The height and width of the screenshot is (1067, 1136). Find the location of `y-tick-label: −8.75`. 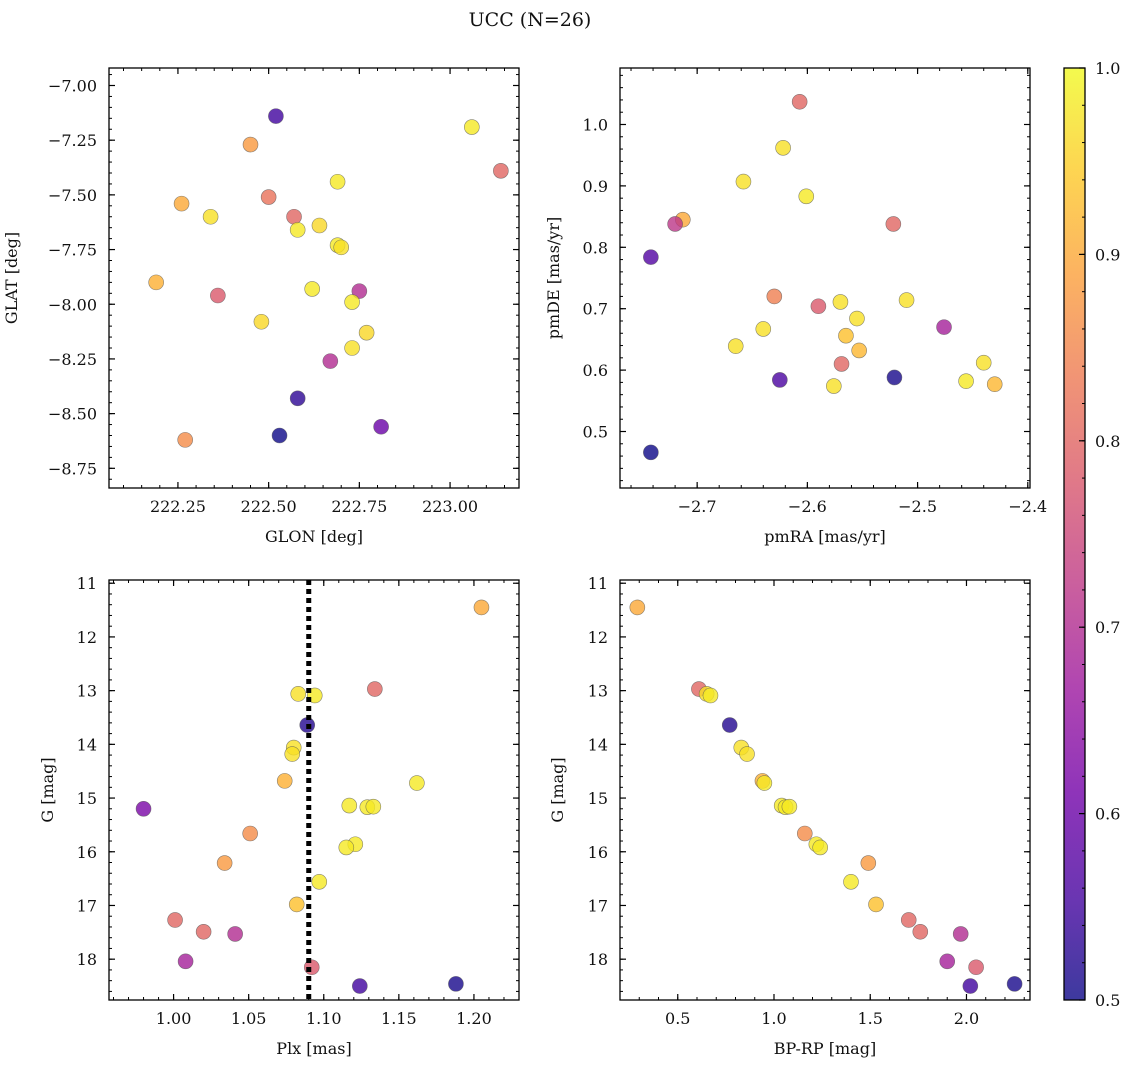

y-tick-label: −8.75 is located at coordinates (72, 468).